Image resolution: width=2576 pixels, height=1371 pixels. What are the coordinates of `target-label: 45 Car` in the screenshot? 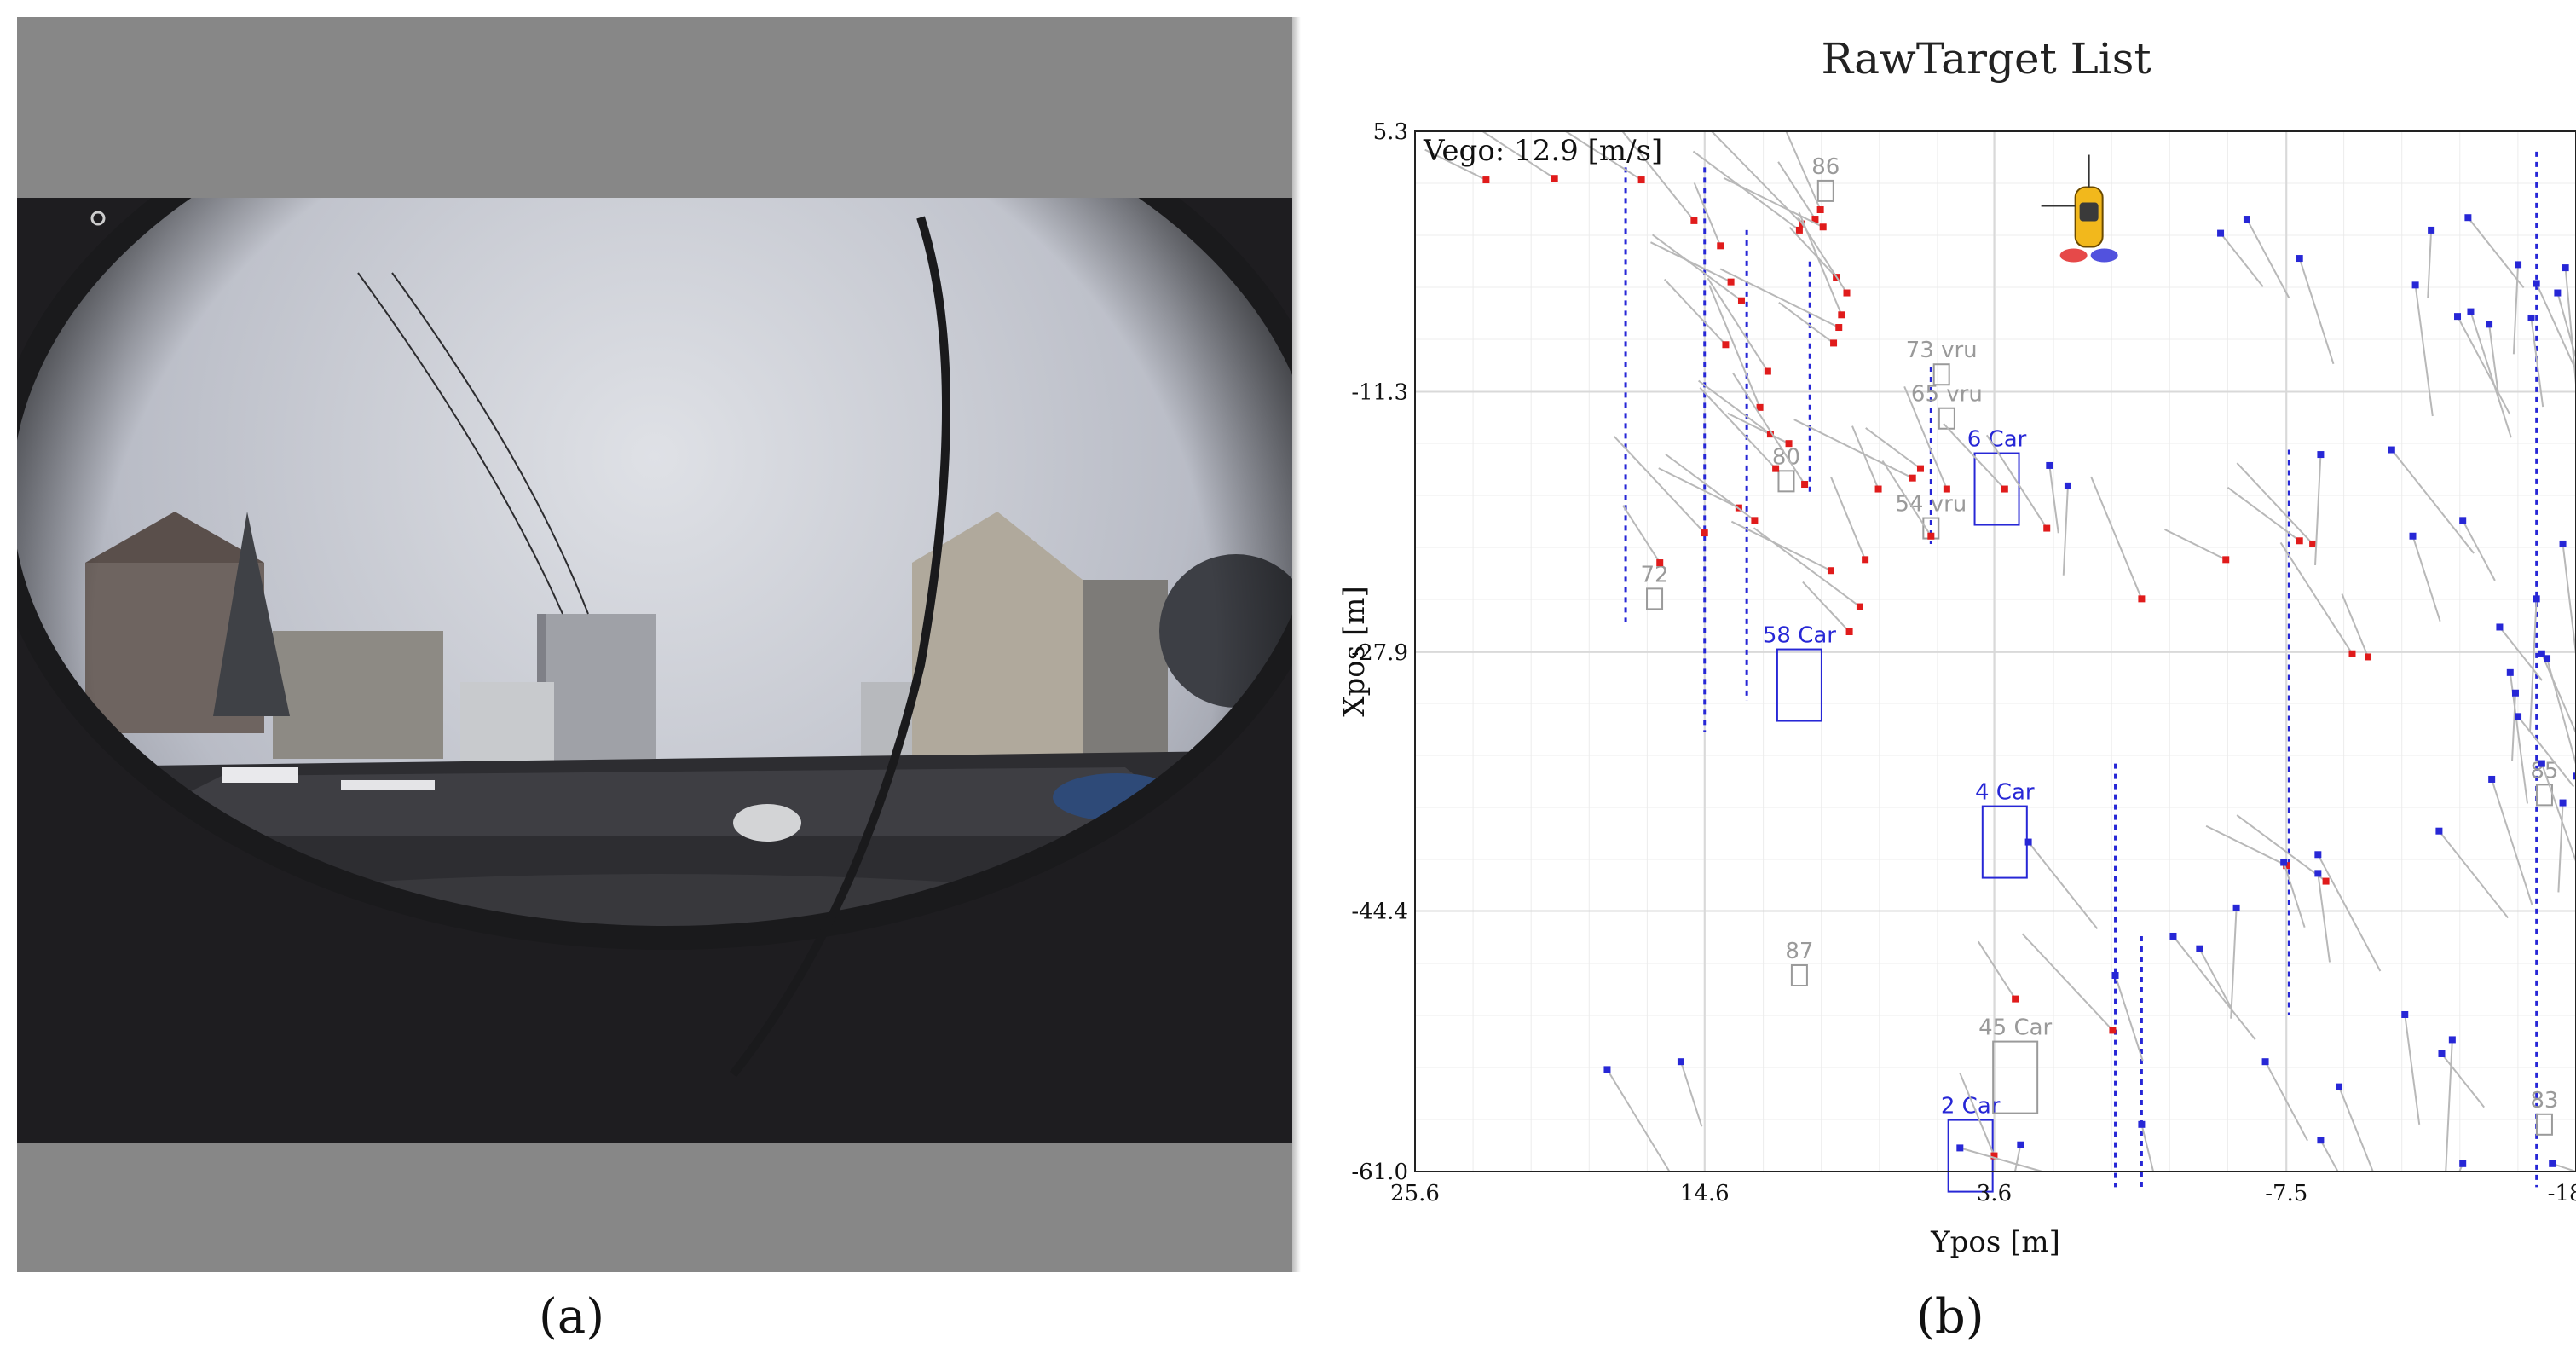 It's located at (2015, 1028).